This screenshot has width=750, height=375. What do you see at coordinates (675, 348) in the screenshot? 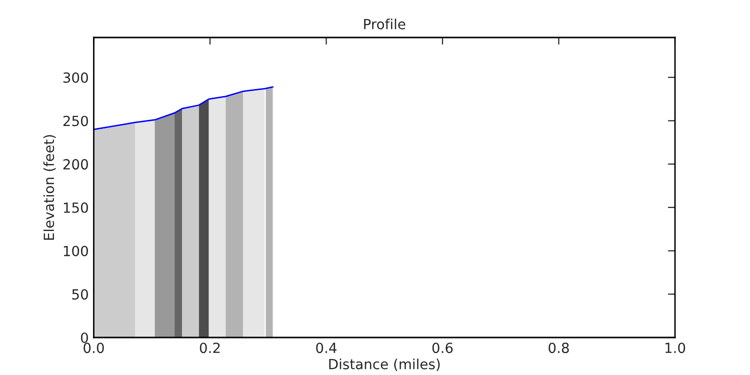
I see `x-tick-label: 1.0` at bounding box center [675, 348].